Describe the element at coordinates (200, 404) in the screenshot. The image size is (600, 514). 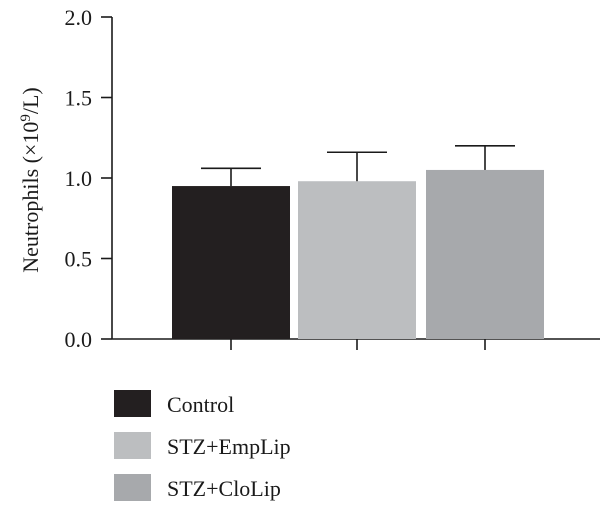
I see `legend-label: Control` at that location.